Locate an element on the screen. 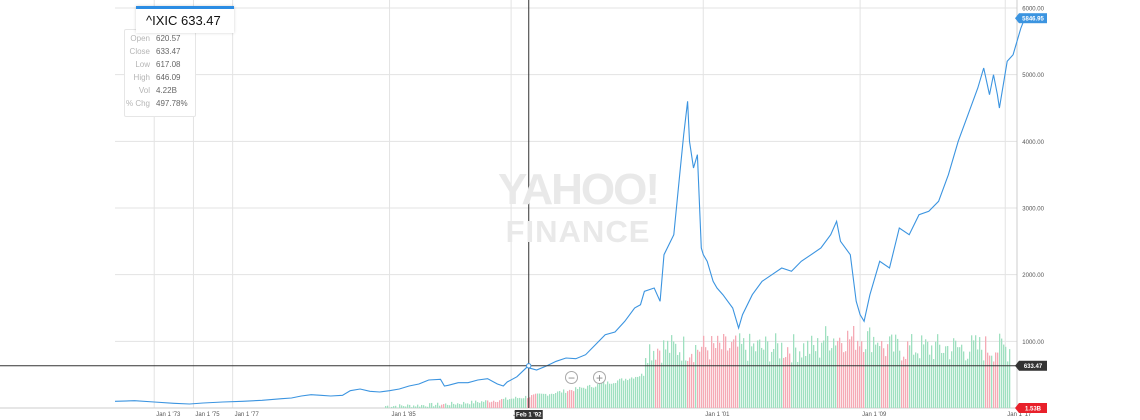 This screenshot has width=1140, height=420. watermark-finance: FINANCE is located at coordinates (578, 231).